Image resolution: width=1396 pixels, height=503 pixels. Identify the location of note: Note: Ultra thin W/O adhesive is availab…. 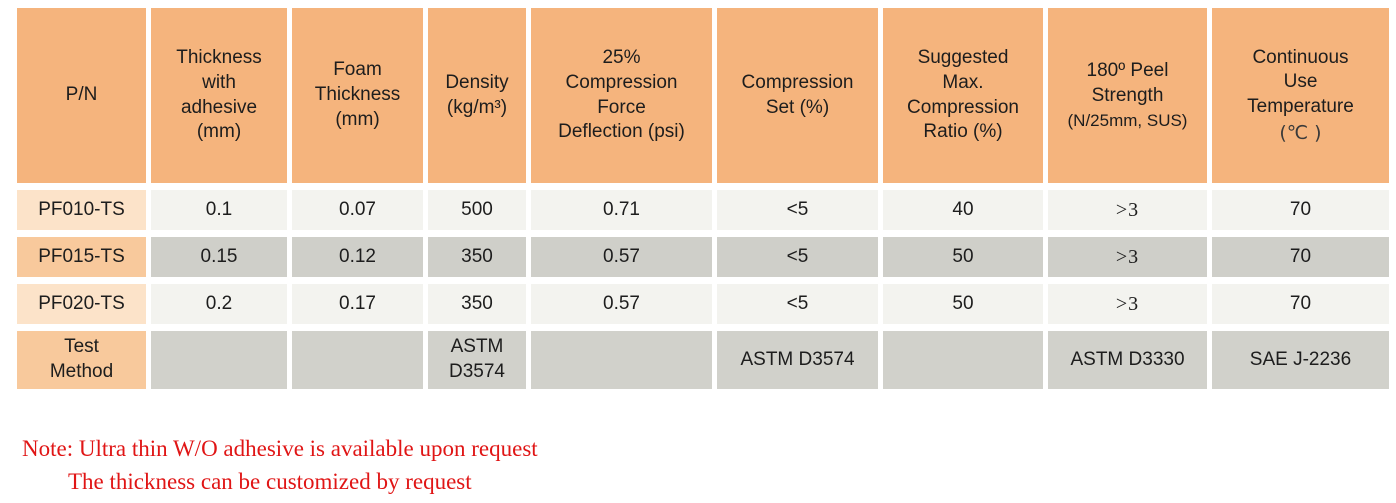
(709, 465).